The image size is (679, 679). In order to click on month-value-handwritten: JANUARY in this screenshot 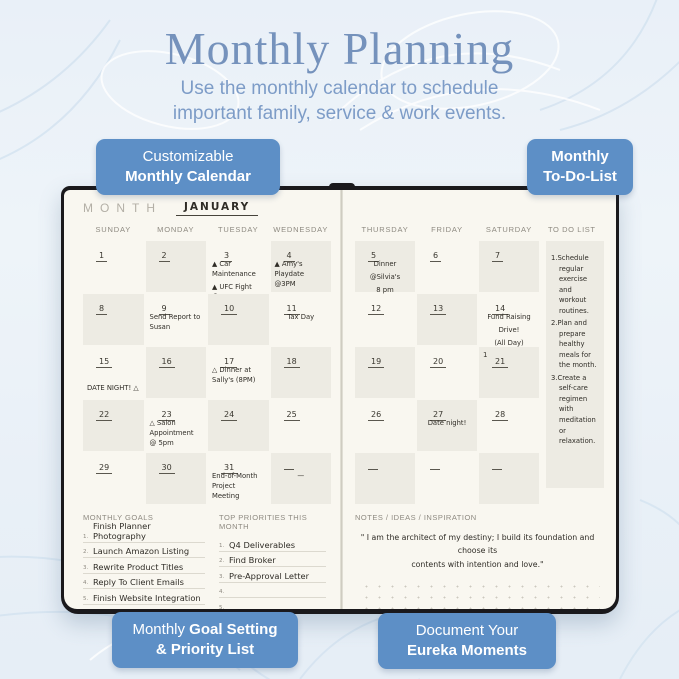, I will do `click(217, 208)`.